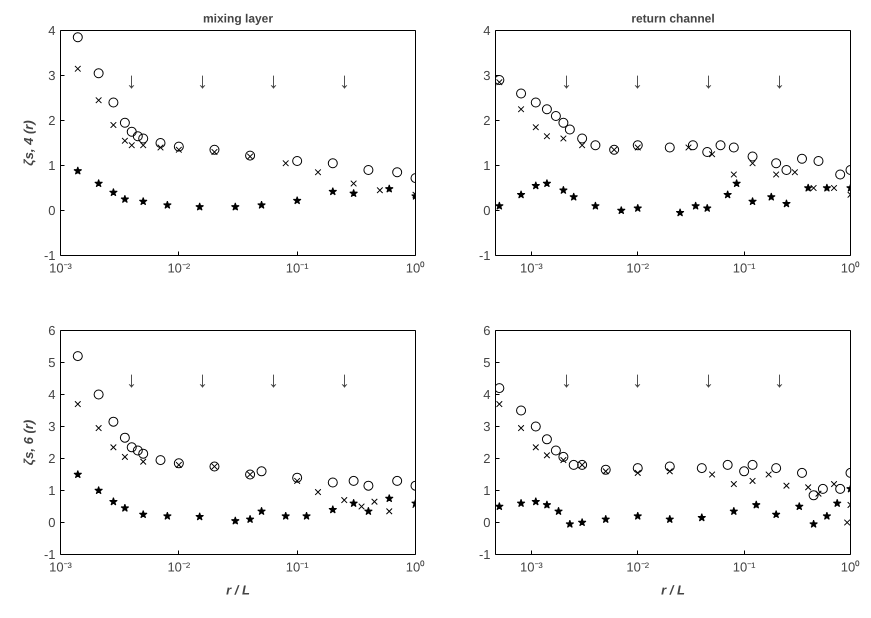 Image resolution: width=871 pixels, height=618 pixels. Describe the element at coordinates (238, 19) in the screenshot. I see `chart-title: mixing layer` at that location.